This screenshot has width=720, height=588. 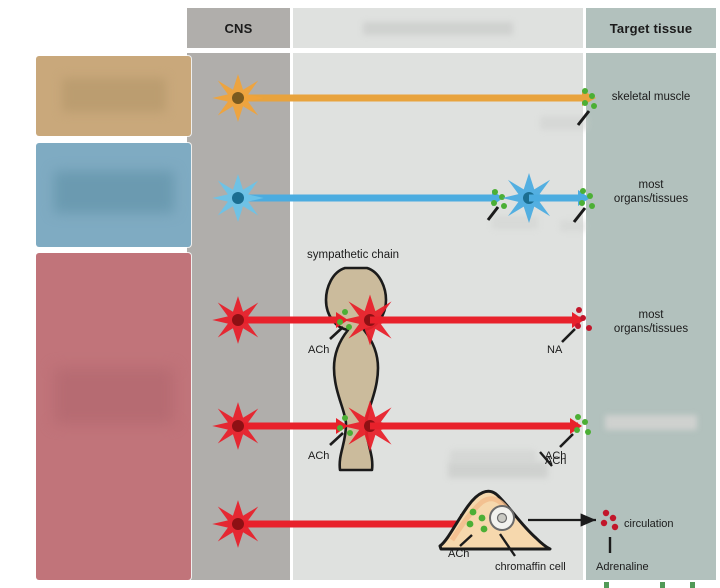 I want to click on target-label-skeletal-muscle: skeletal muscle, so click(x=651, y=97).